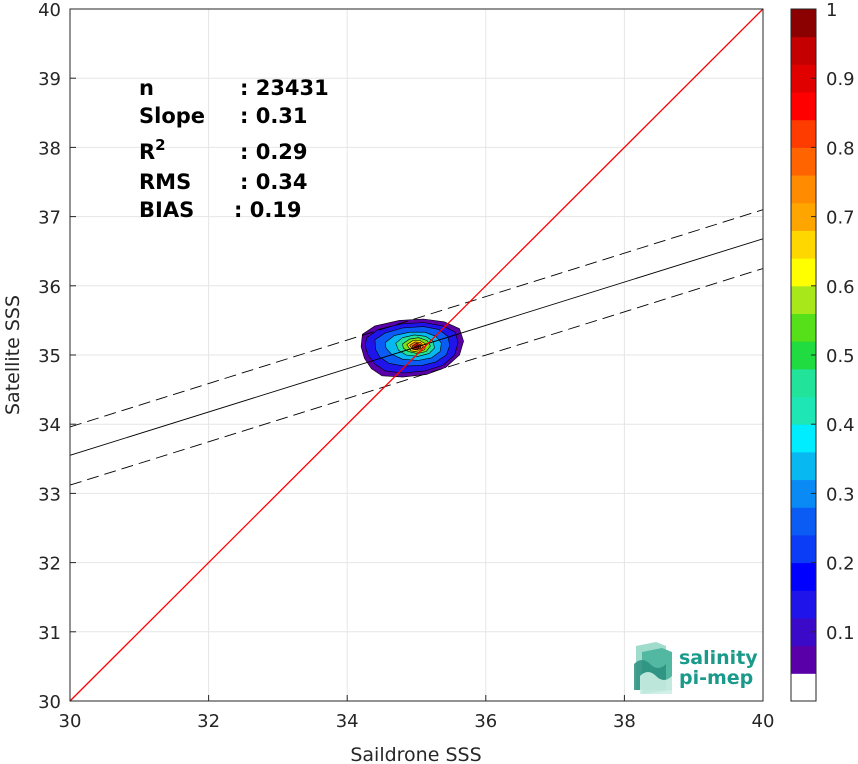  Describe the element at coordinates (49, 494) in the screenshot. I see `y-tick-label: 33` at that location.